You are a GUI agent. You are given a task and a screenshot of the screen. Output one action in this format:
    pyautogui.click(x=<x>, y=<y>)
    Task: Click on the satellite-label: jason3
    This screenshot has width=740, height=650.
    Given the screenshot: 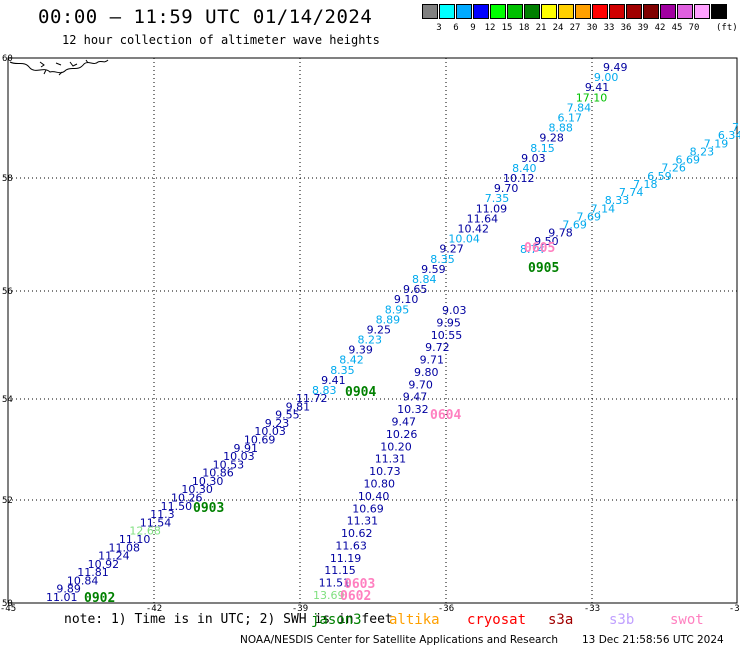 What is the action you would take?
    pyautogui.click(x=336, y=620)
    